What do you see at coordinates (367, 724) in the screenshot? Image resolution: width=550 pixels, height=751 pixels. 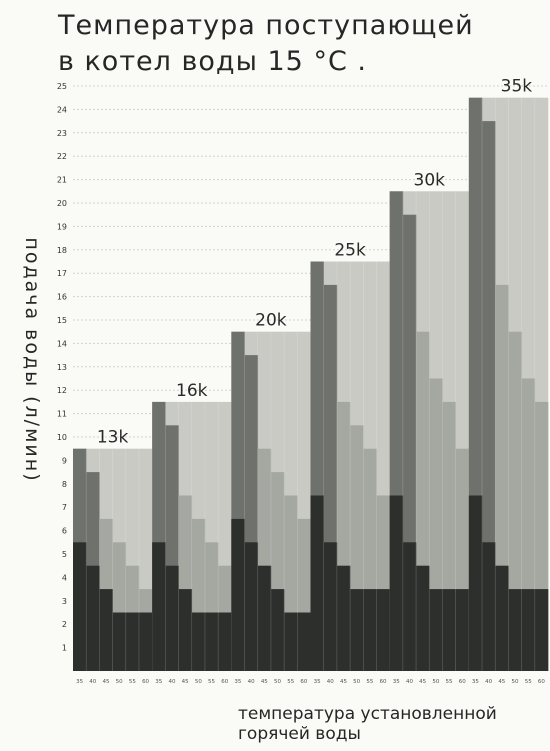 I see `x-axis-label: температура установленной горячей воды` at bounding box center [367, 724].